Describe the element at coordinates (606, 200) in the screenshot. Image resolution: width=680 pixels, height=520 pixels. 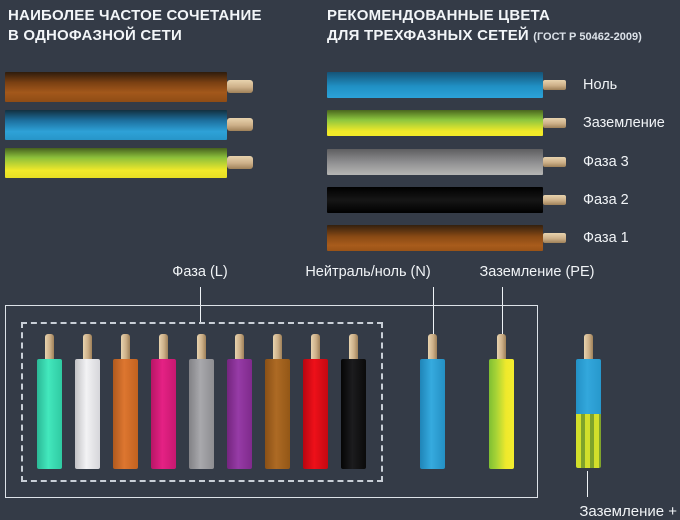
I see `wire-label: Фаза 2` at that location.